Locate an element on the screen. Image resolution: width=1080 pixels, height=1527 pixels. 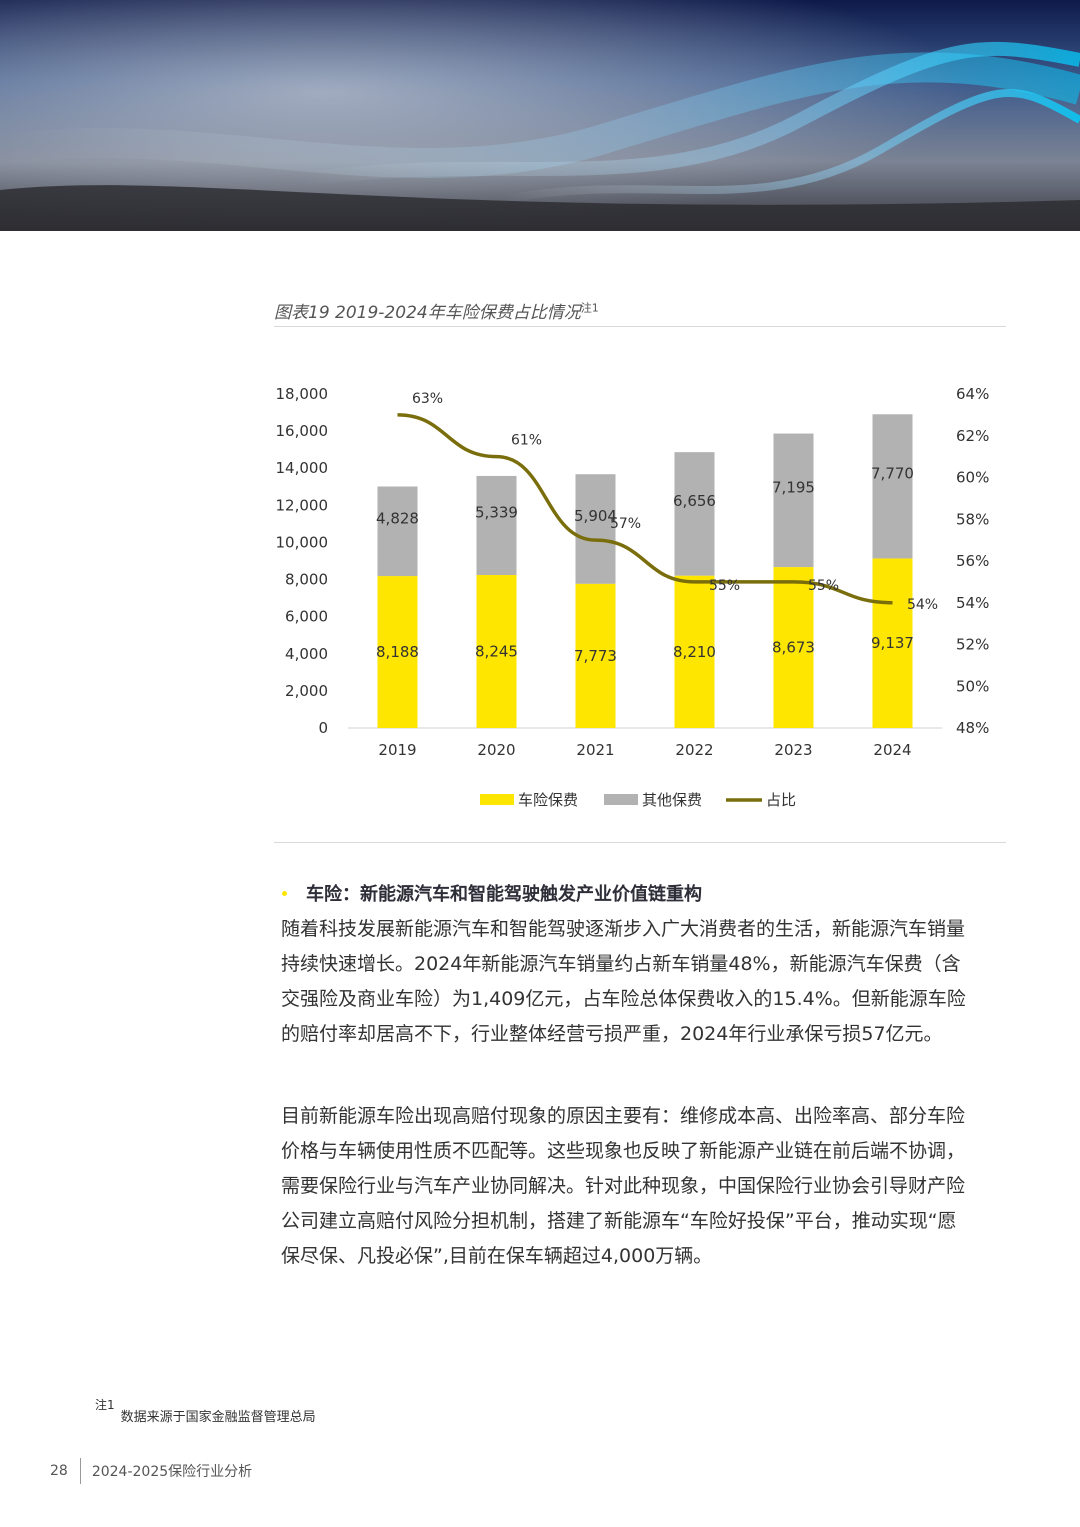
share-line is located at coordinates (645, 509).